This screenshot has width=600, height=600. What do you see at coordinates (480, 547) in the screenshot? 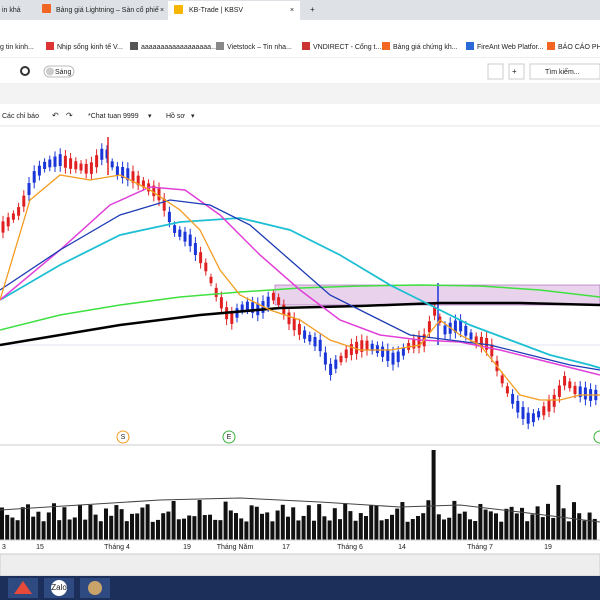
I see `x-axis-label: Tháng 7` at bounding box center [480, 547].